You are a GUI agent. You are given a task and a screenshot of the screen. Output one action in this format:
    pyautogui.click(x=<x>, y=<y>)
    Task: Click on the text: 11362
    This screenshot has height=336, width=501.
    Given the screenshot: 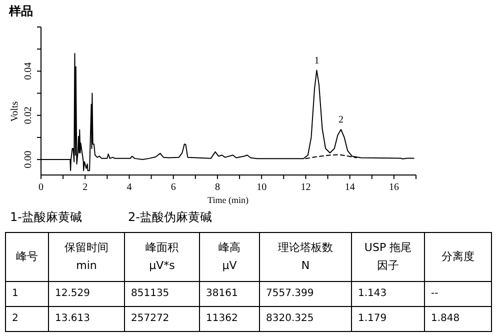 What is the action you would take?
    pyautogui.click(x=222, y=319)
    